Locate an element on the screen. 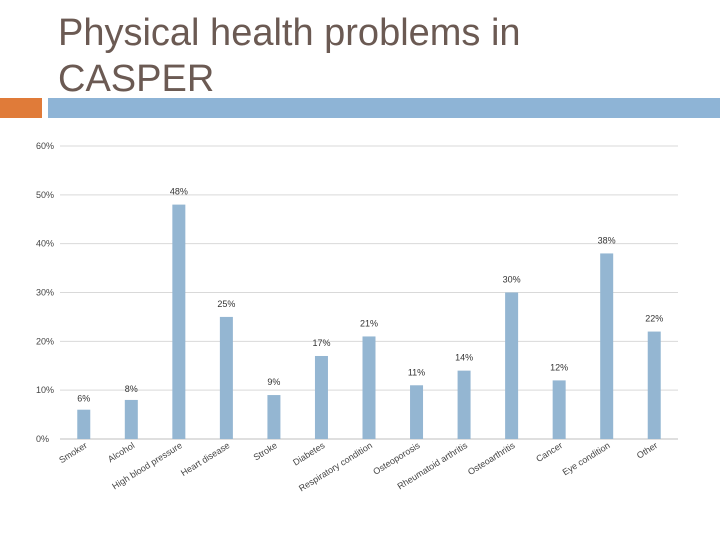 Image resolution: width=720 pixels, height=540 pixels. title-accent-bar is located at coordinates (384, 108).